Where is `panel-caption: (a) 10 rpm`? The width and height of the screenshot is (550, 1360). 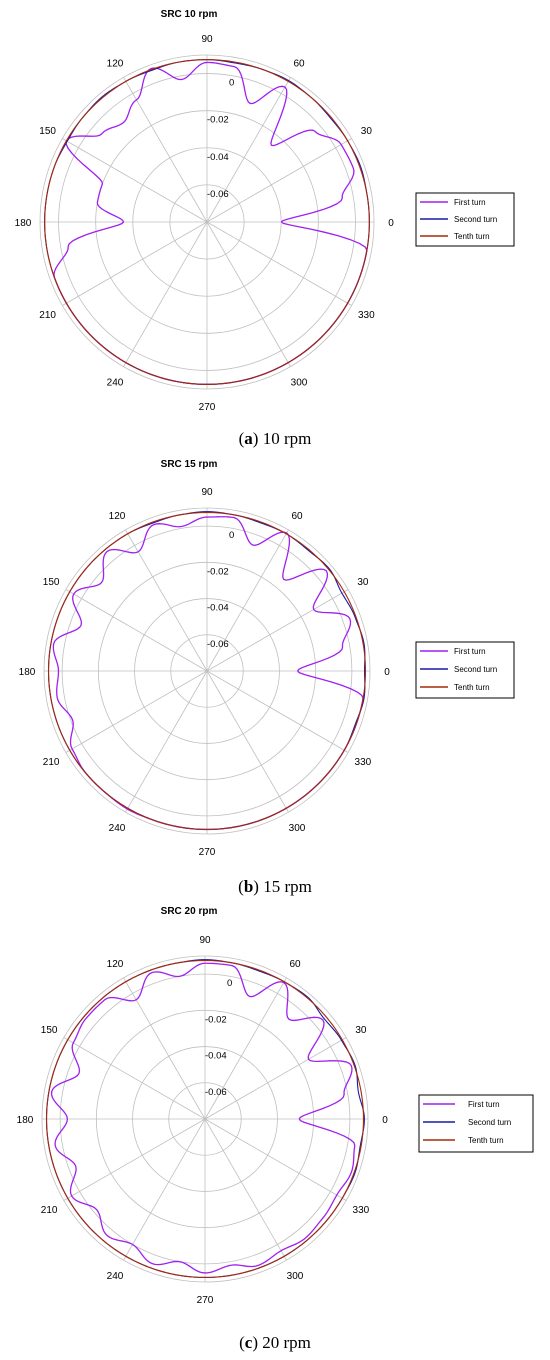 panel-caption: (a) 10 rpm is located at coordinates (275, 438).